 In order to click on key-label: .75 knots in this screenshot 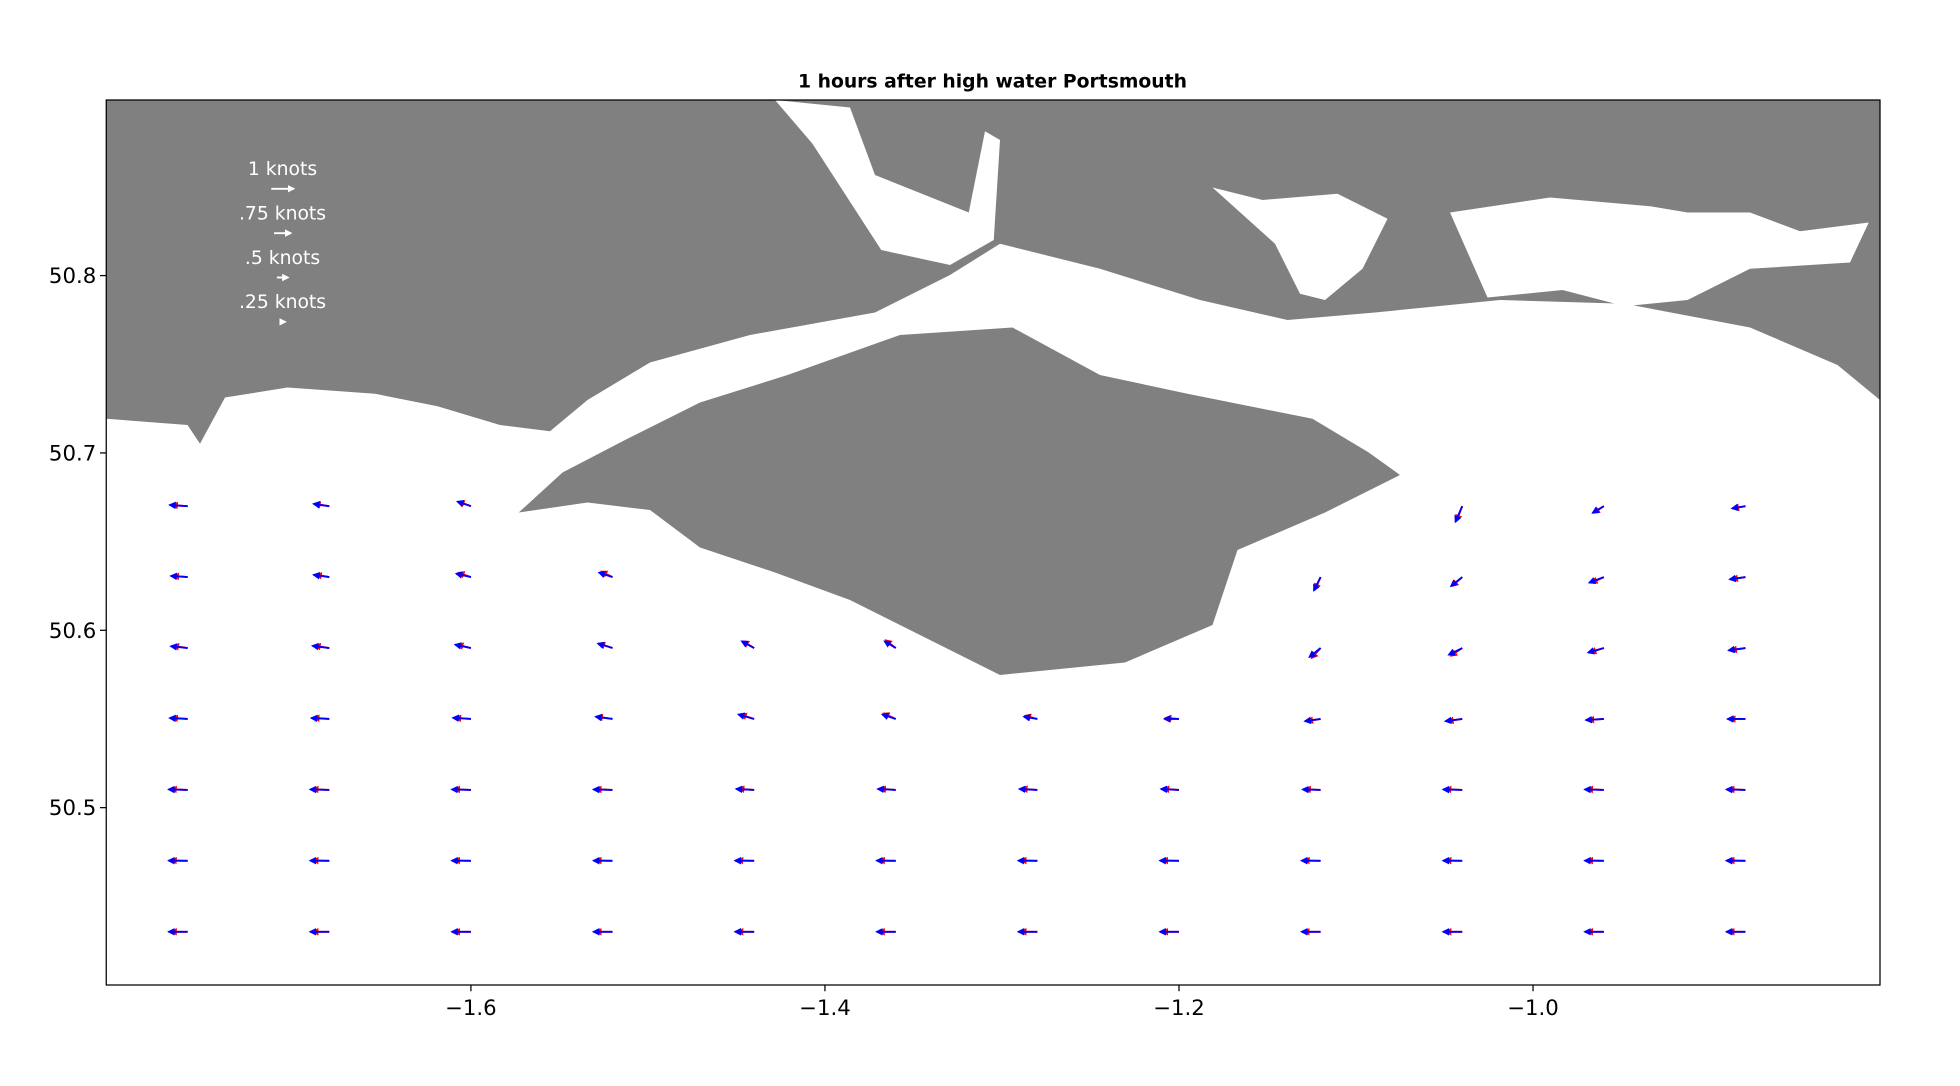, I will do `click(282, 213)`.